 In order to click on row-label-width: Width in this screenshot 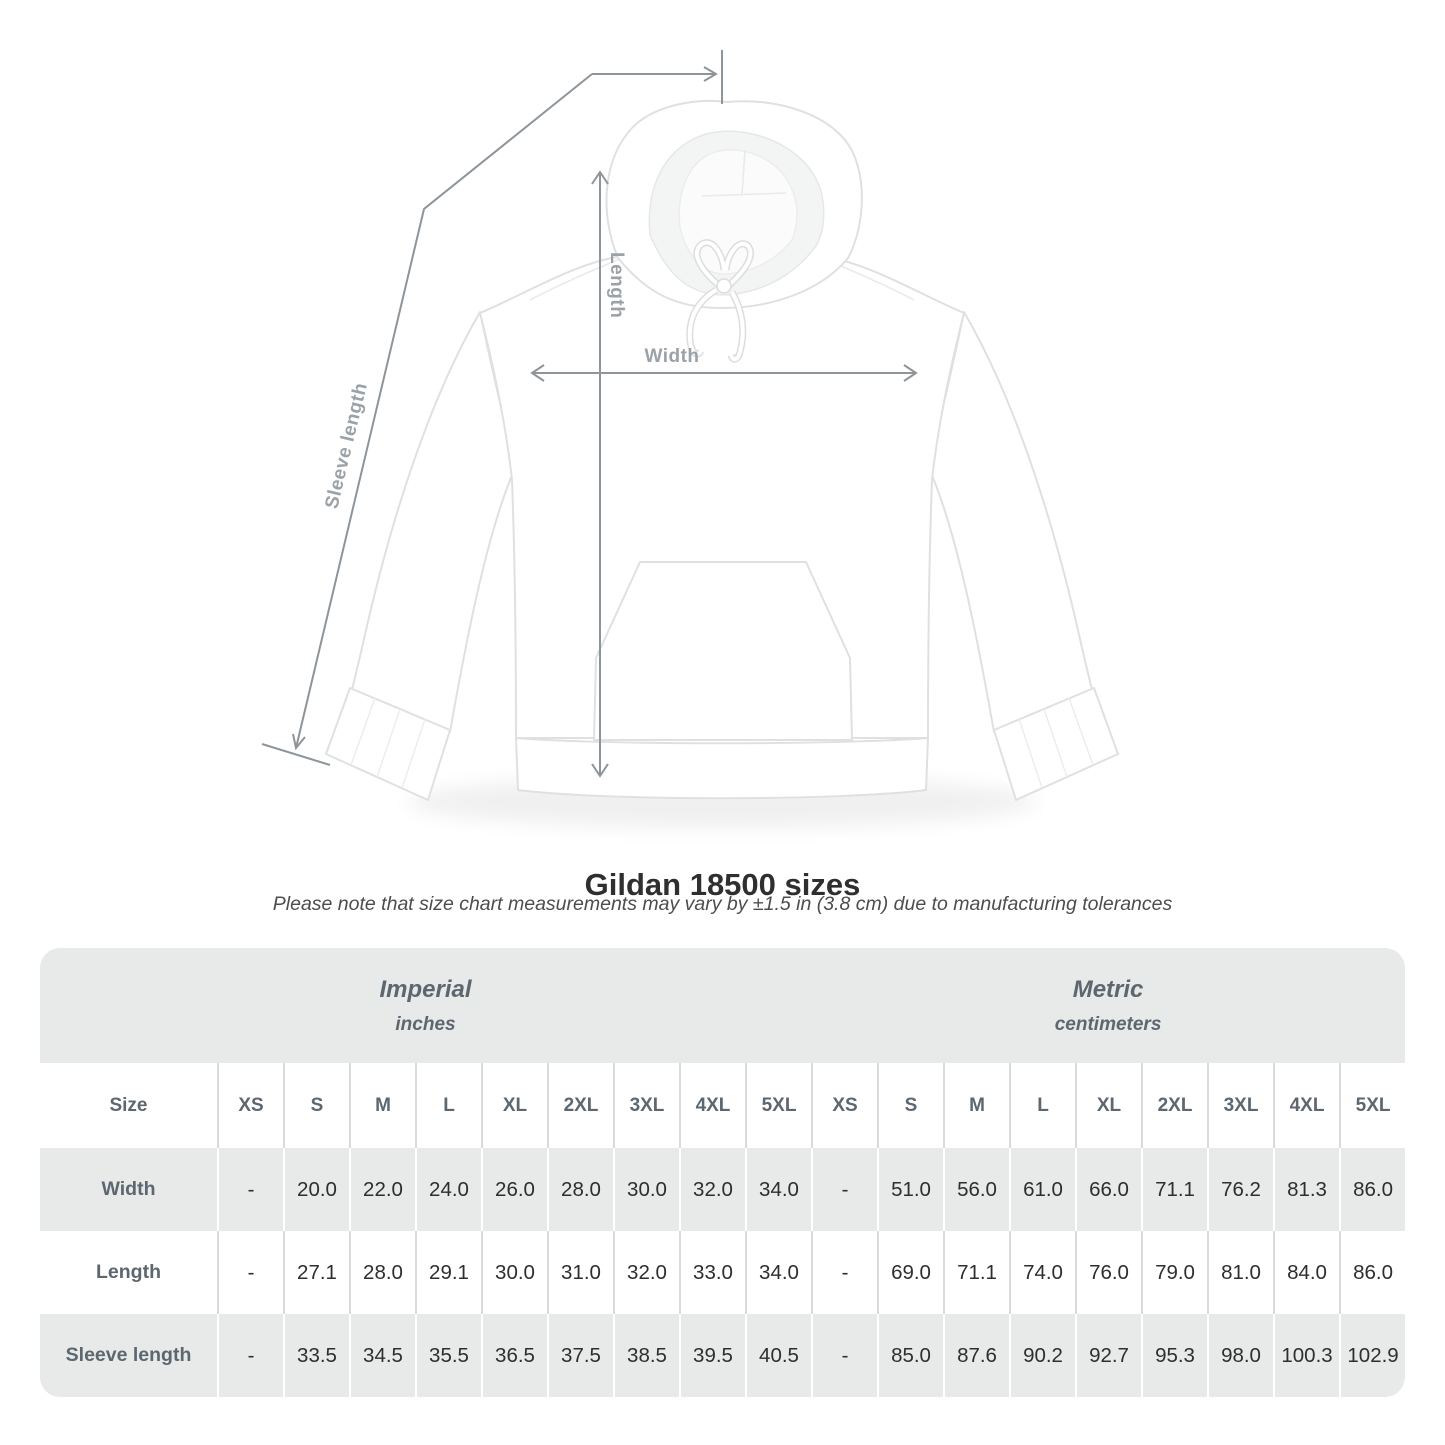, I will do `click(128, 1189)`.